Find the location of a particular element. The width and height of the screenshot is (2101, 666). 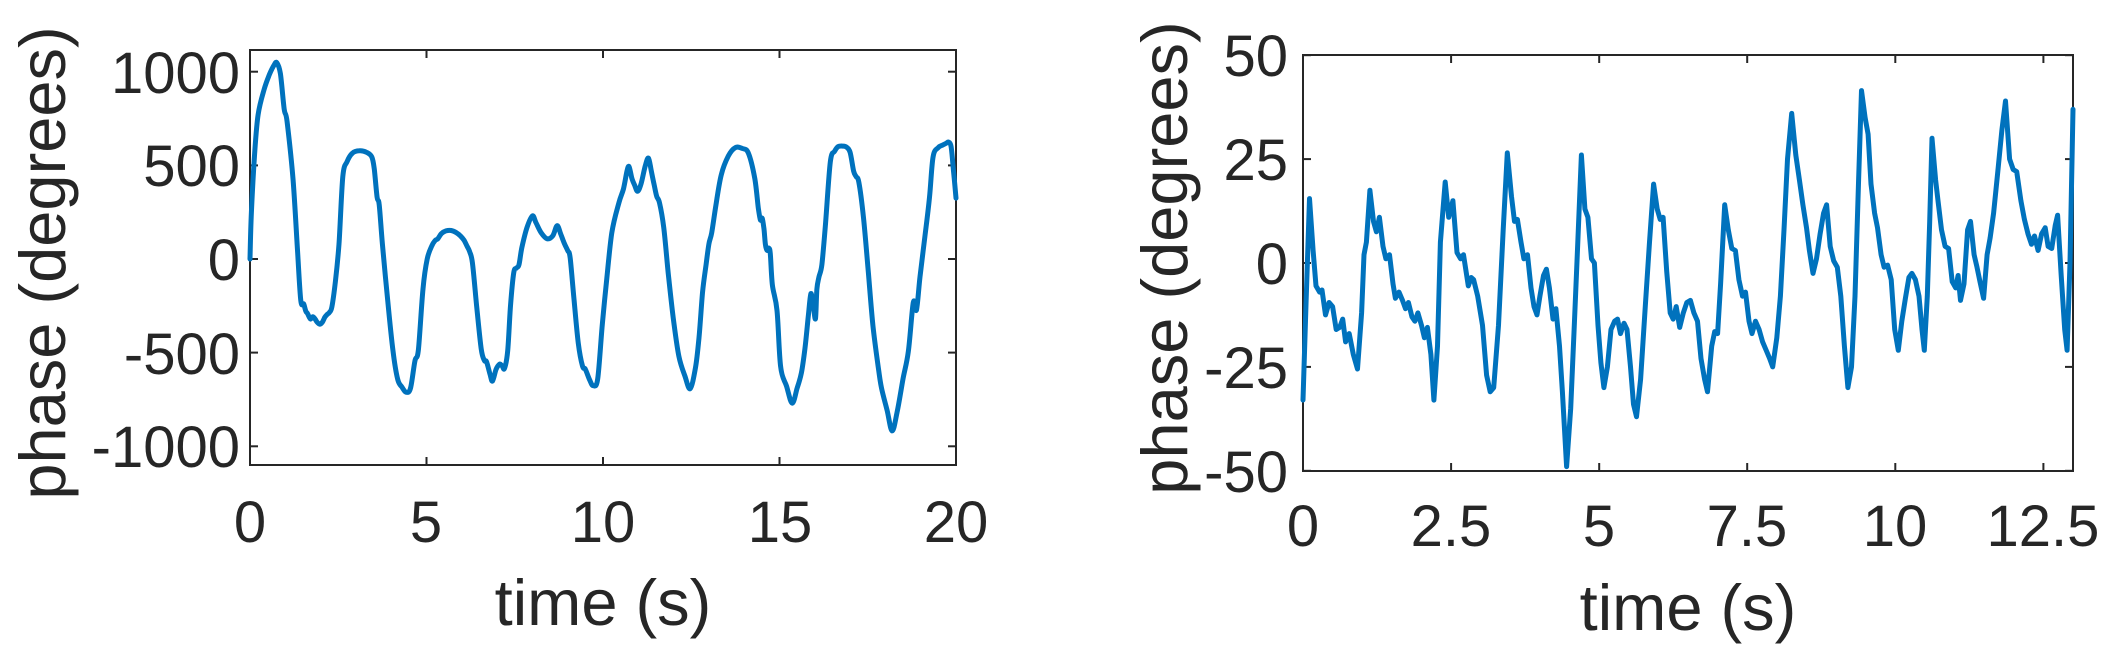

svg-text: 50 is located at coordinates (1255, 56).